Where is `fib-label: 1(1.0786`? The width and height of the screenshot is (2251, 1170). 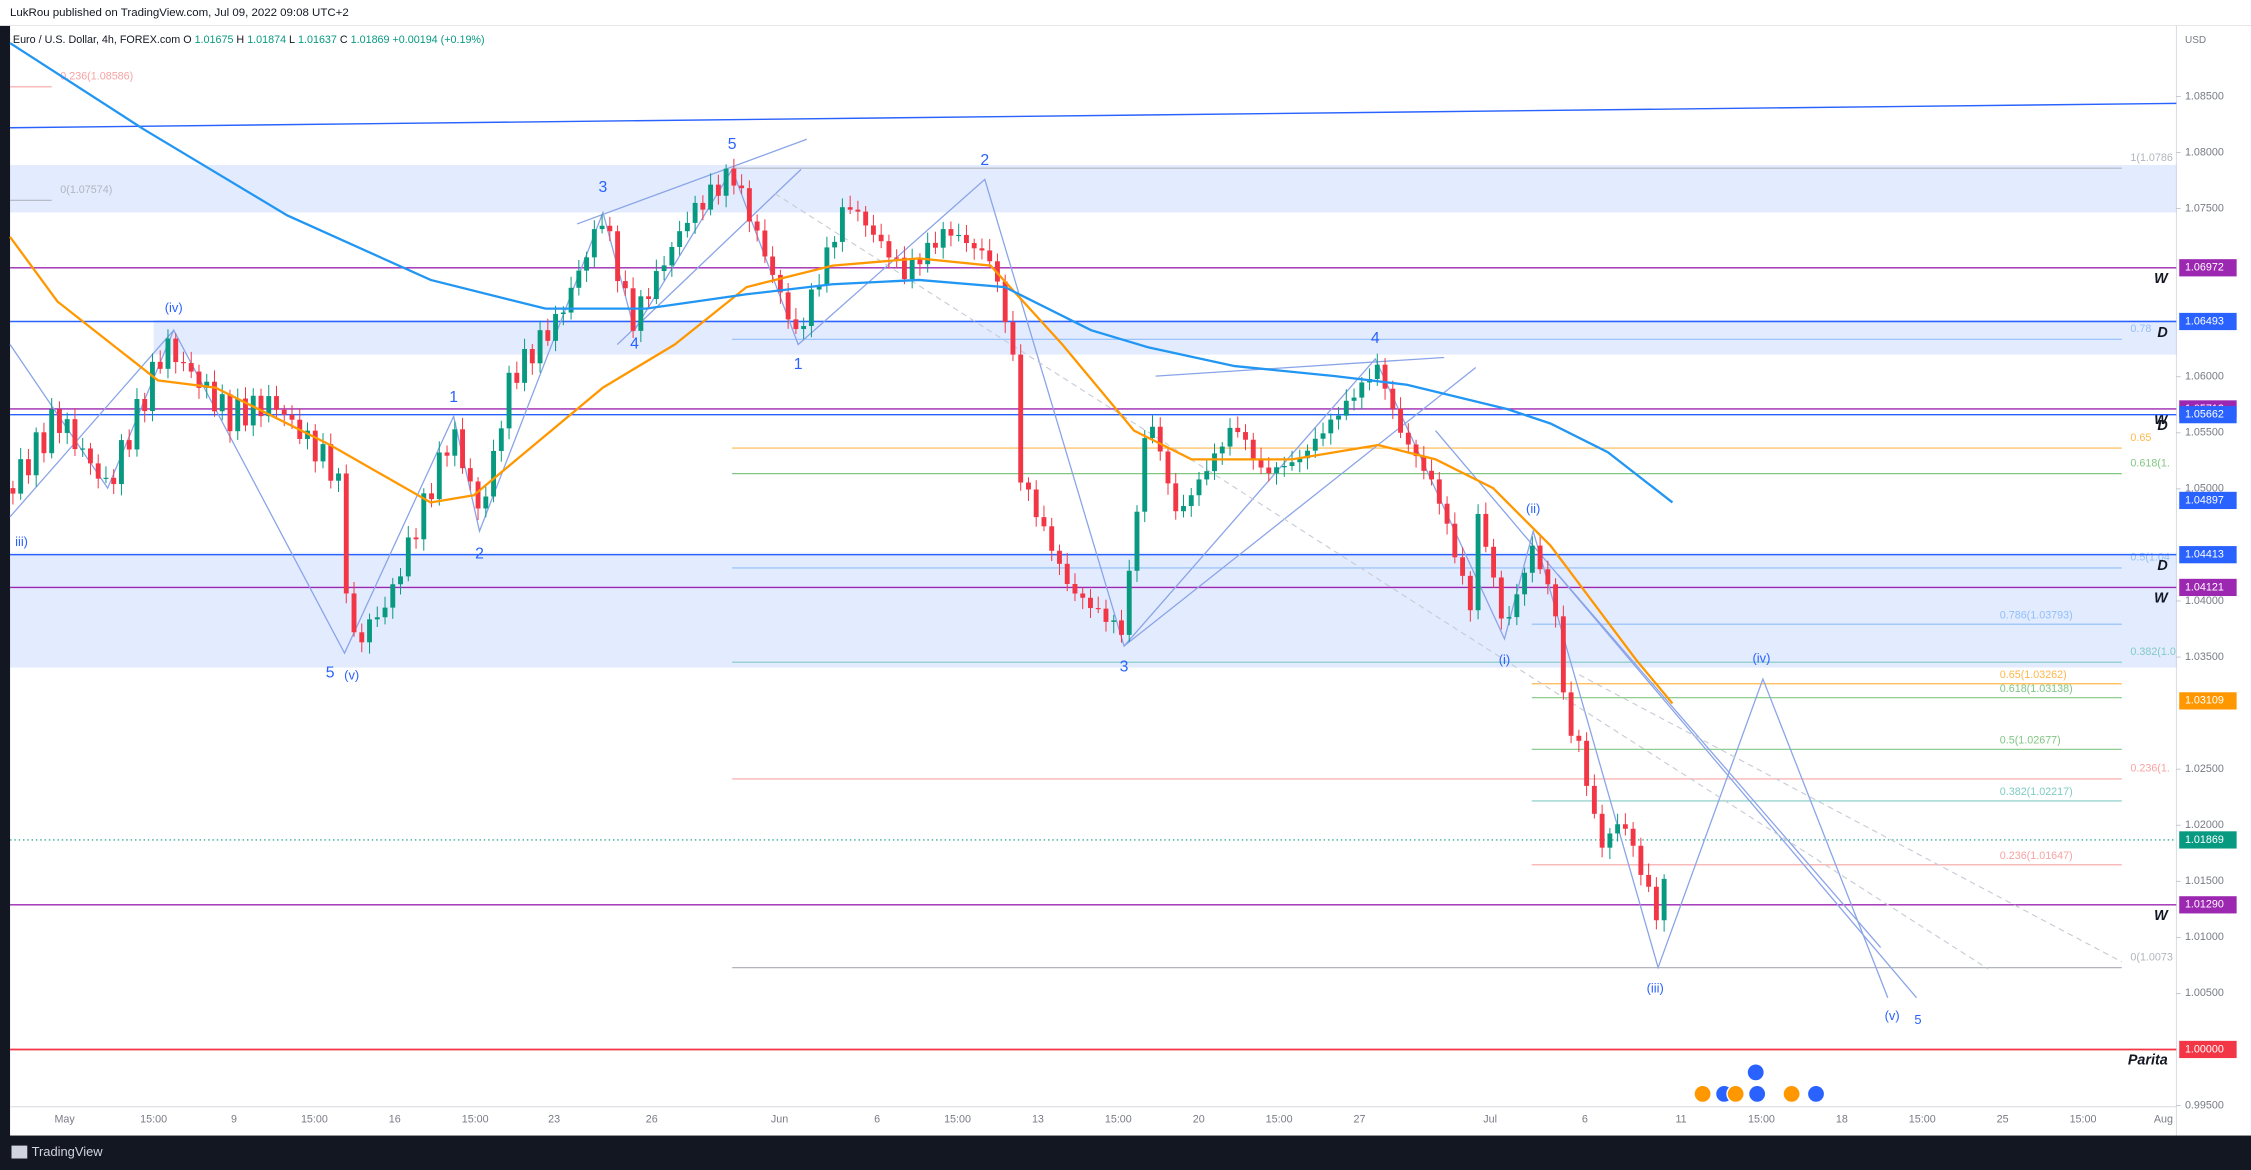
fib-label: 1(1.0786 is located at coordinates (2151, 158).